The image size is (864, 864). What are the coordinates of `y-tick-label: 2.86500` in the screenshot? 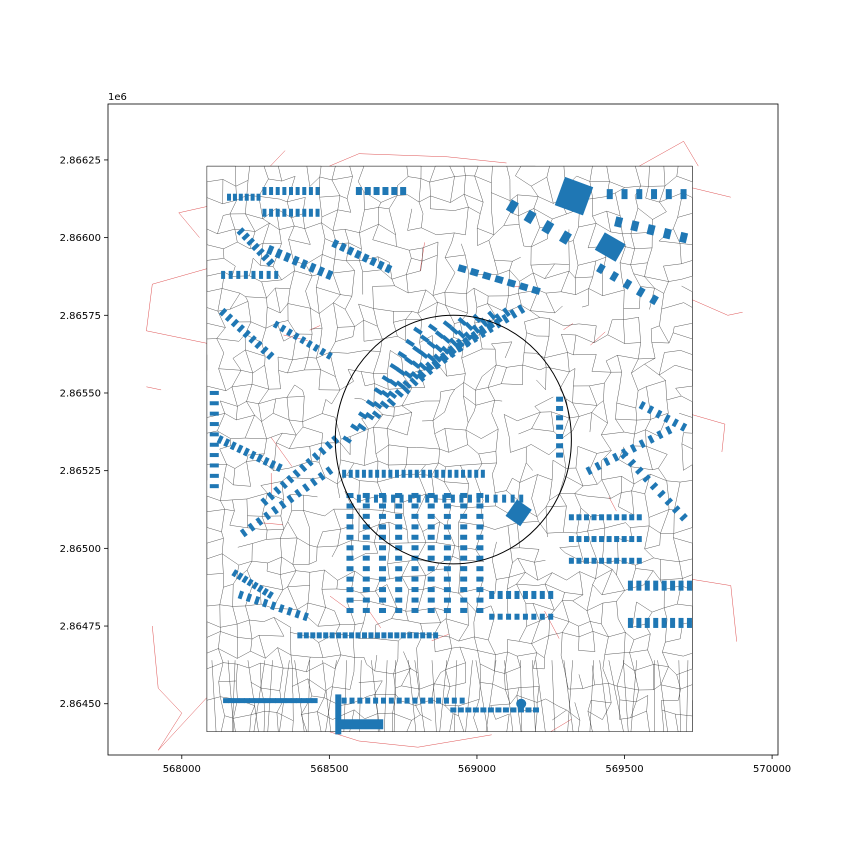 It's located at (80, 549).